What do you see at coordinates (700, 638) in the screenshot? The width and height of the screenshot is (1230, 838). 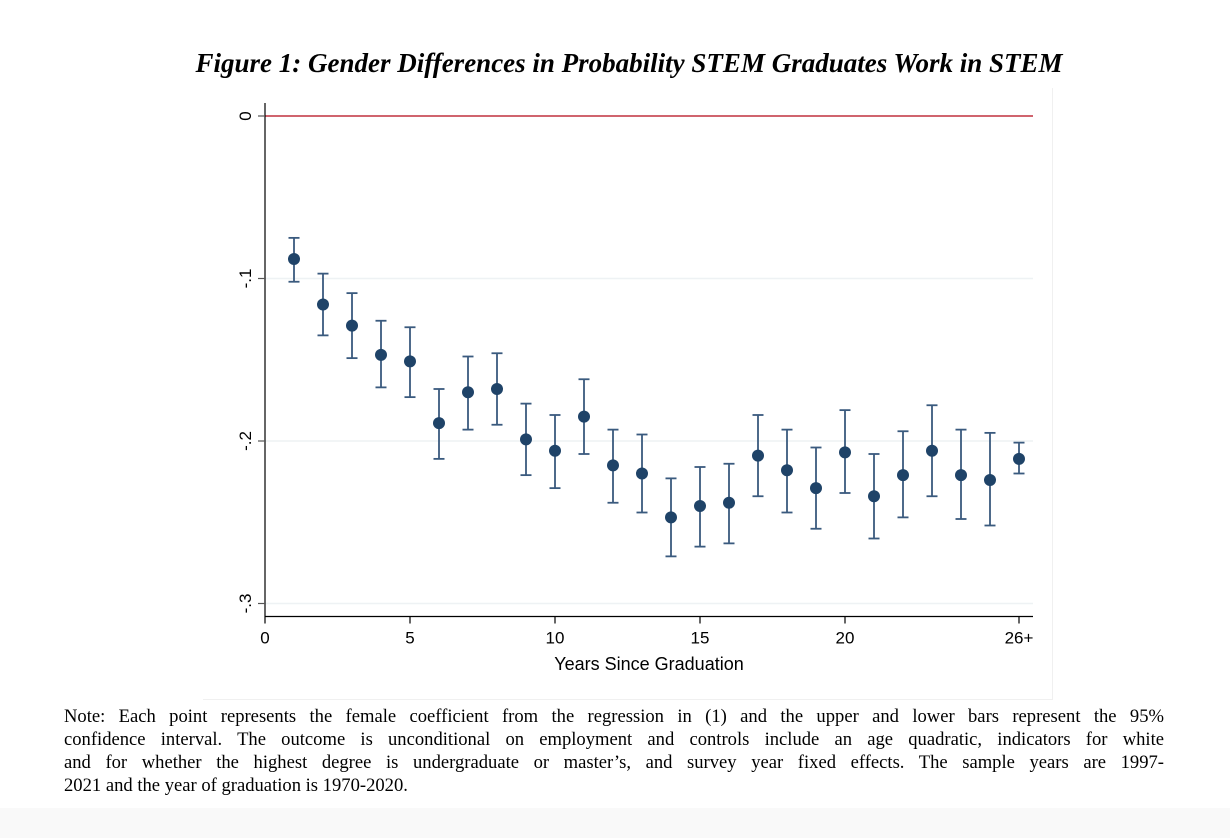 I see `x-tick-label: 15` at bounding box center [700, 638].